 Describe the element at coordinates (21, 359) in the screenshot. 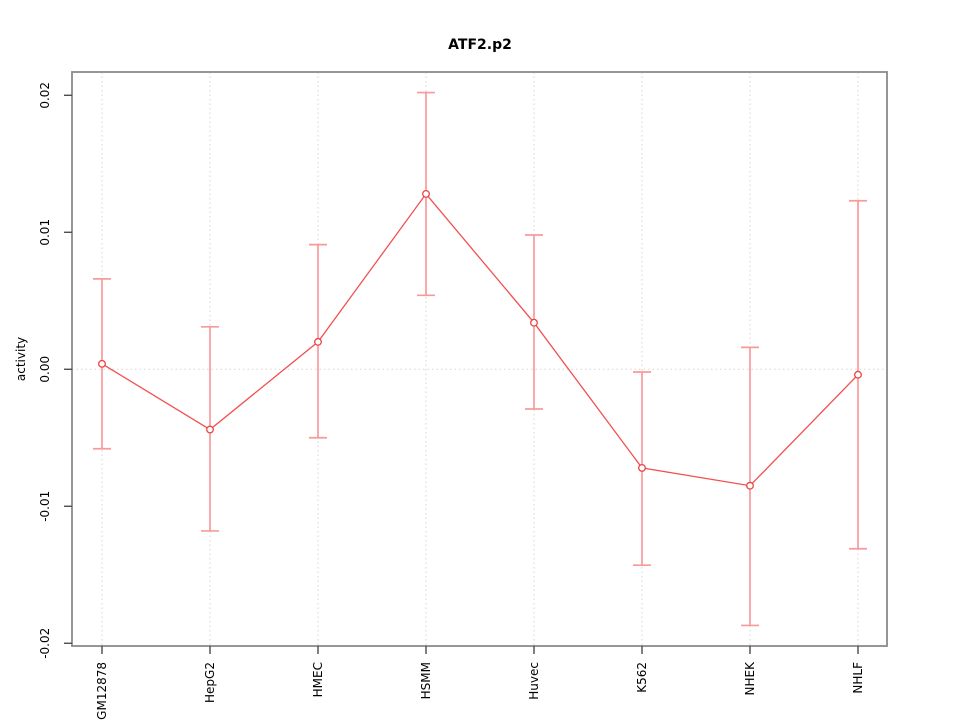

I see `y-axis-label: activity` at that location.